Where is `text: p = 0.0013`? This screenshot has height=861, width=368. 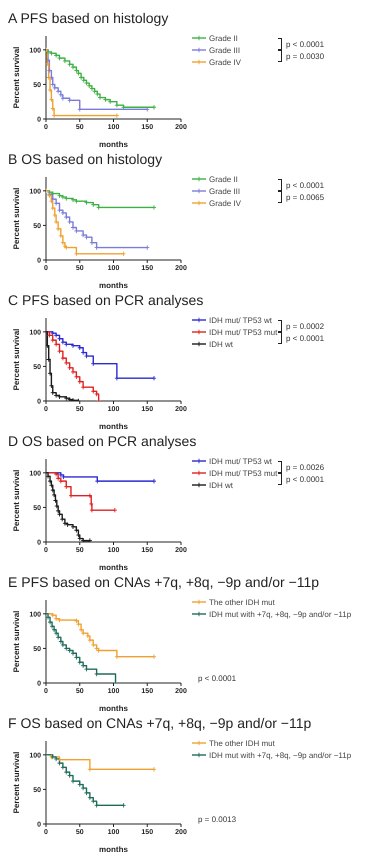 text: p = 0.0013 is located at coordinates (217, 819).